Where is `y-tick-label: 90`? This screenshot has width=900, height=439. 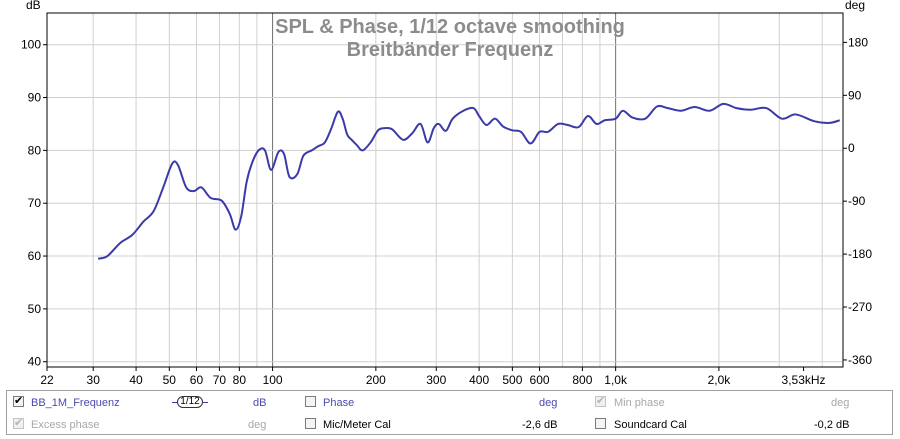 y-tick-label: 90 is located at coordinates (35, 98).